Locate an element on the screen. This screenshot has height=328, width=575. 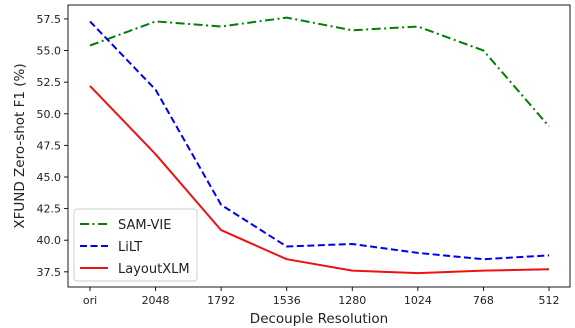
y-tick-label: 52.5 is located at coordinates (49, 82).